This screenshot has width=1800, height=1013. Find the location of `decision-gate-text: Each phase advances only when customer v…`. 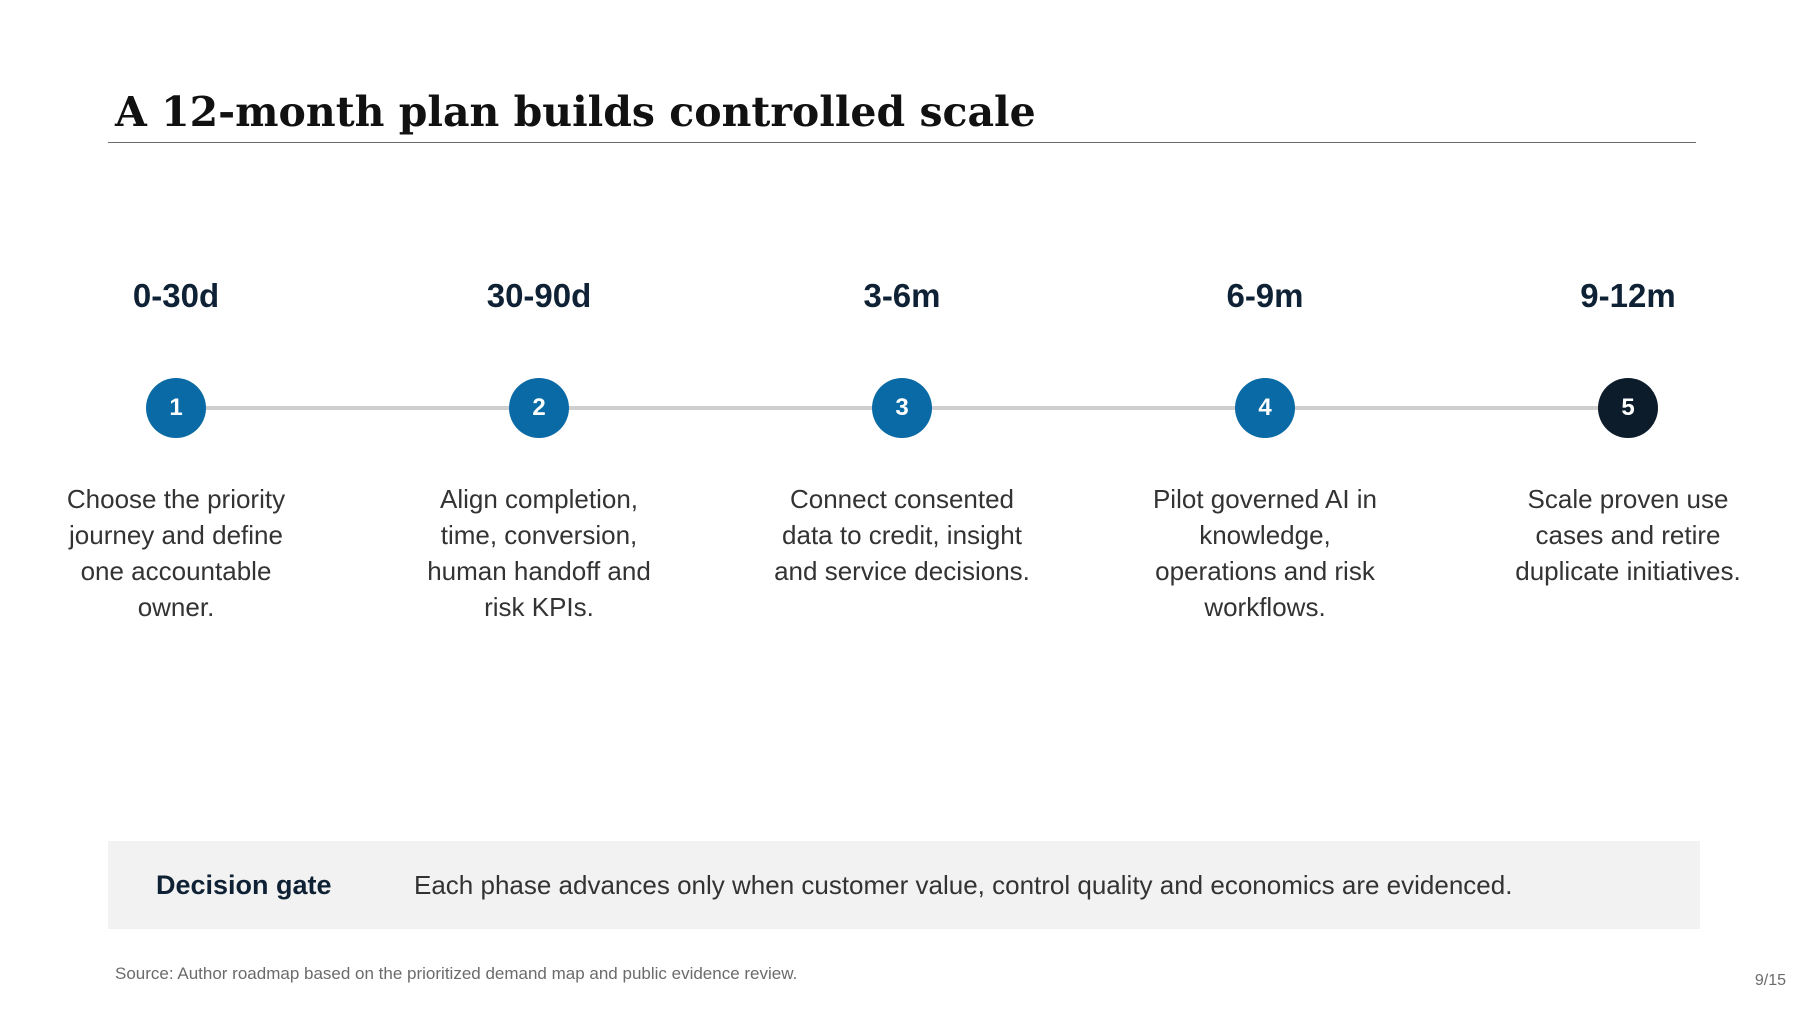

decision-gate-text: Each phase advances only when customer v… is located at coordinates (963, 885).